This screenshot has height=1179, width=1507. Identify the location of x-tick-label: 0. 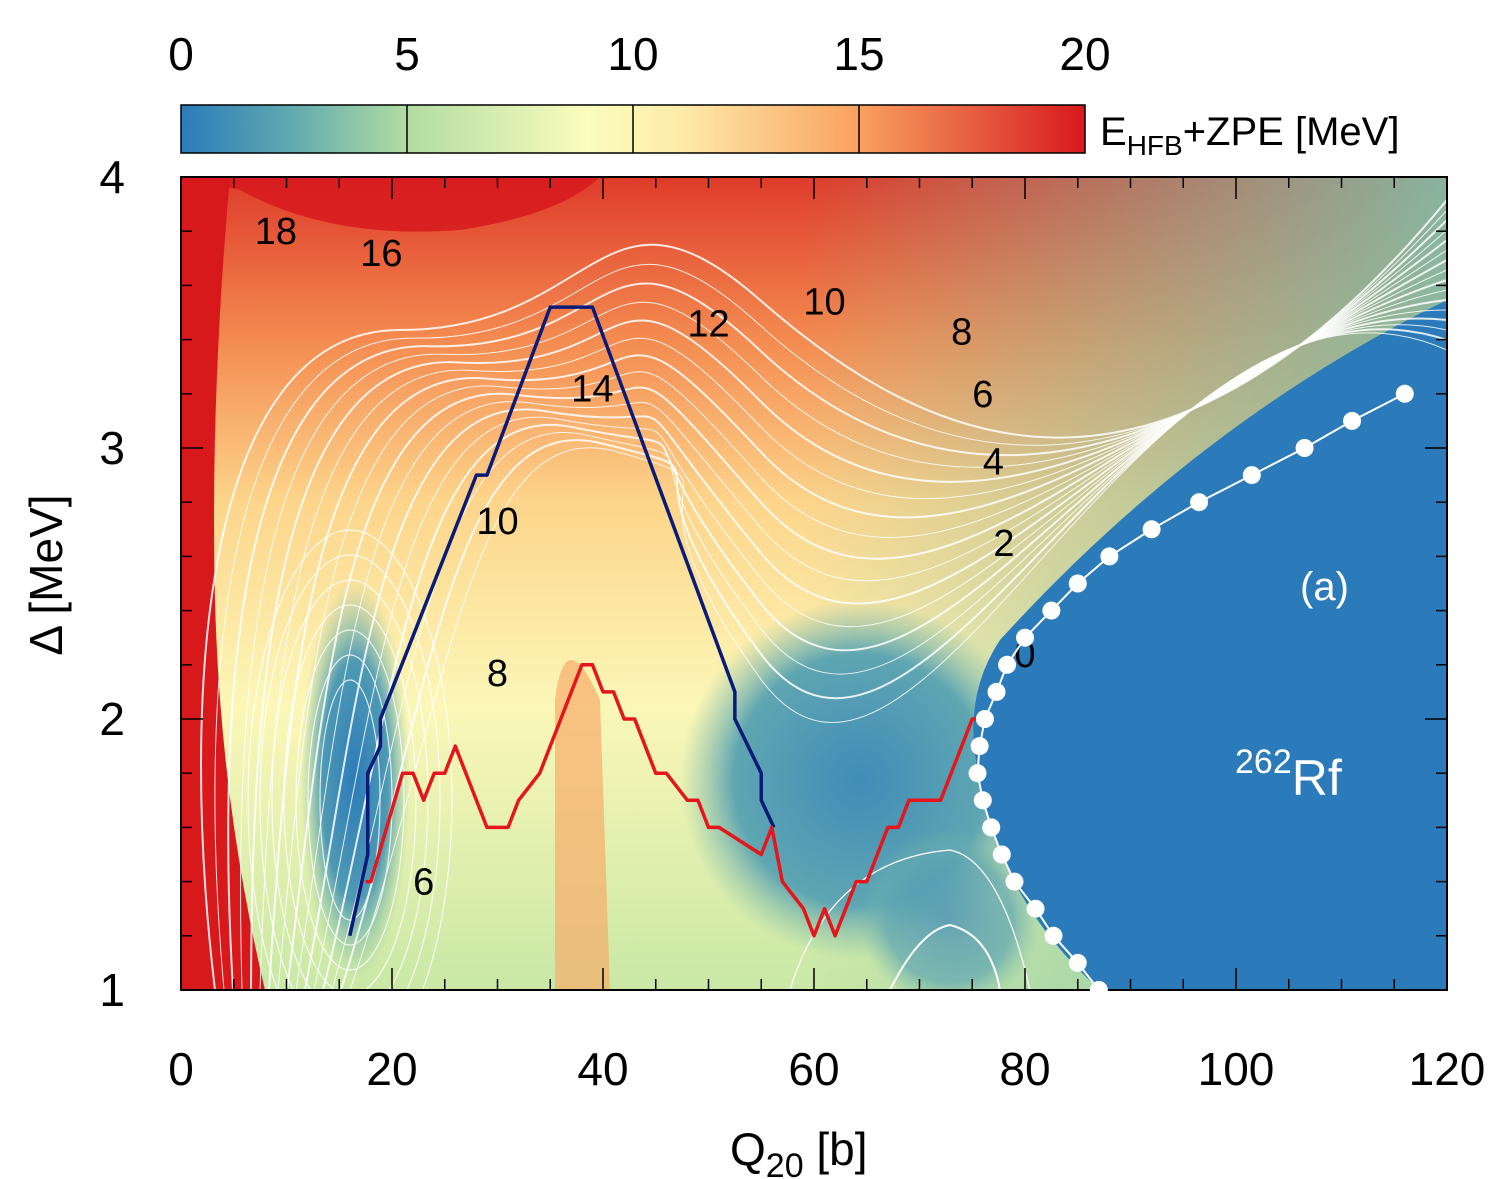
(181, 1069).